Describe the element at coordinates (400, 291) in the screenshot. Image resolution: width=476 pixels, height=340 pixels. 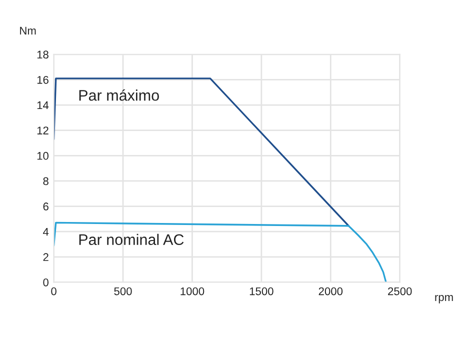
I see `x-tick-label: 2500` at that location.